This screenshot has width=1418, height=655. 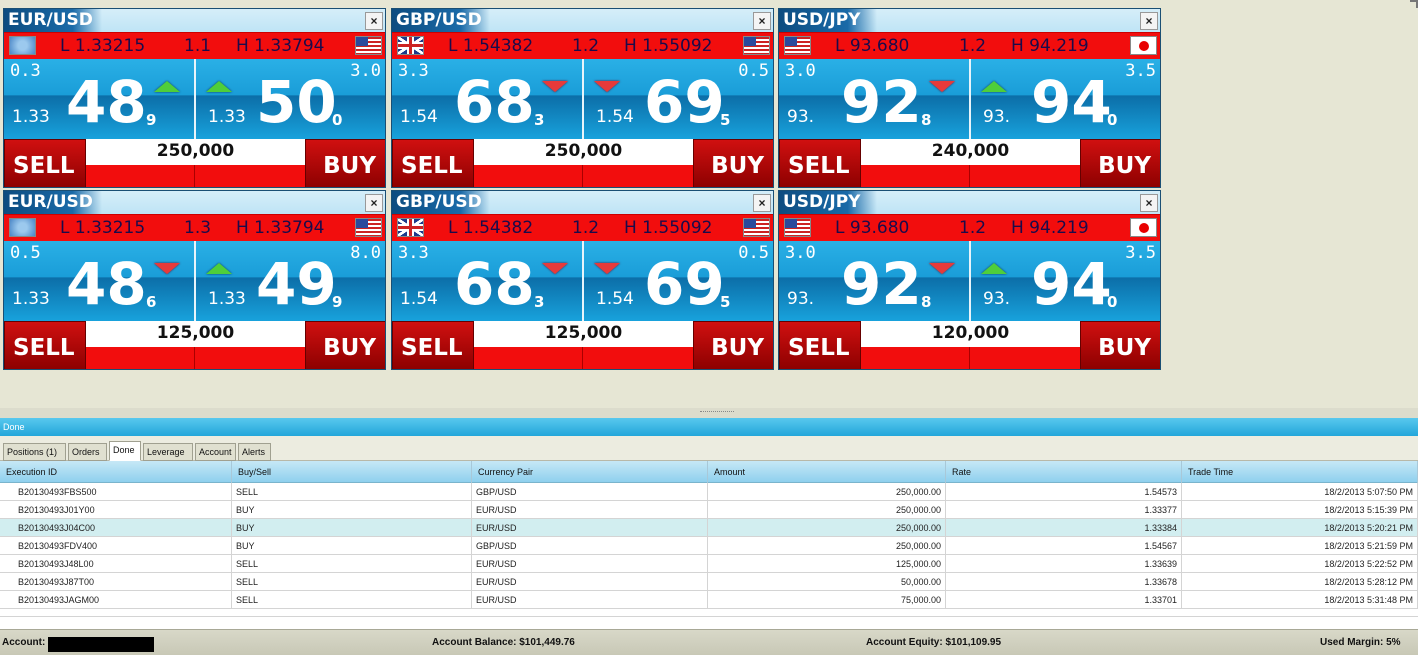 I want to click on quote-pips: 68, so click(x=494, y=102).